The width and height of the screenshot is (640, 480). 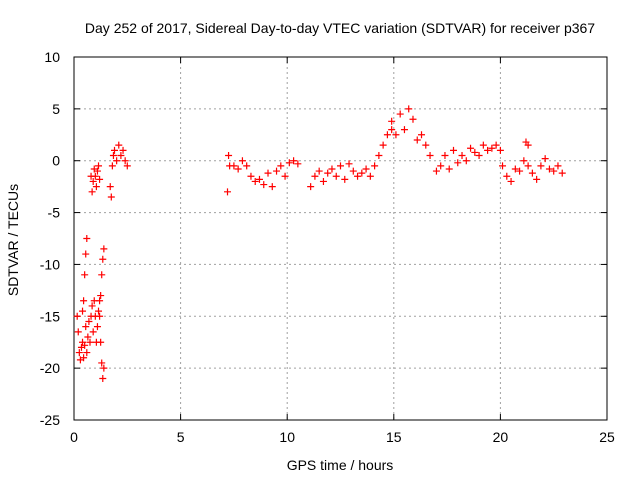 I want to click on y-tick-label: -15, so click(x=50, y=316).